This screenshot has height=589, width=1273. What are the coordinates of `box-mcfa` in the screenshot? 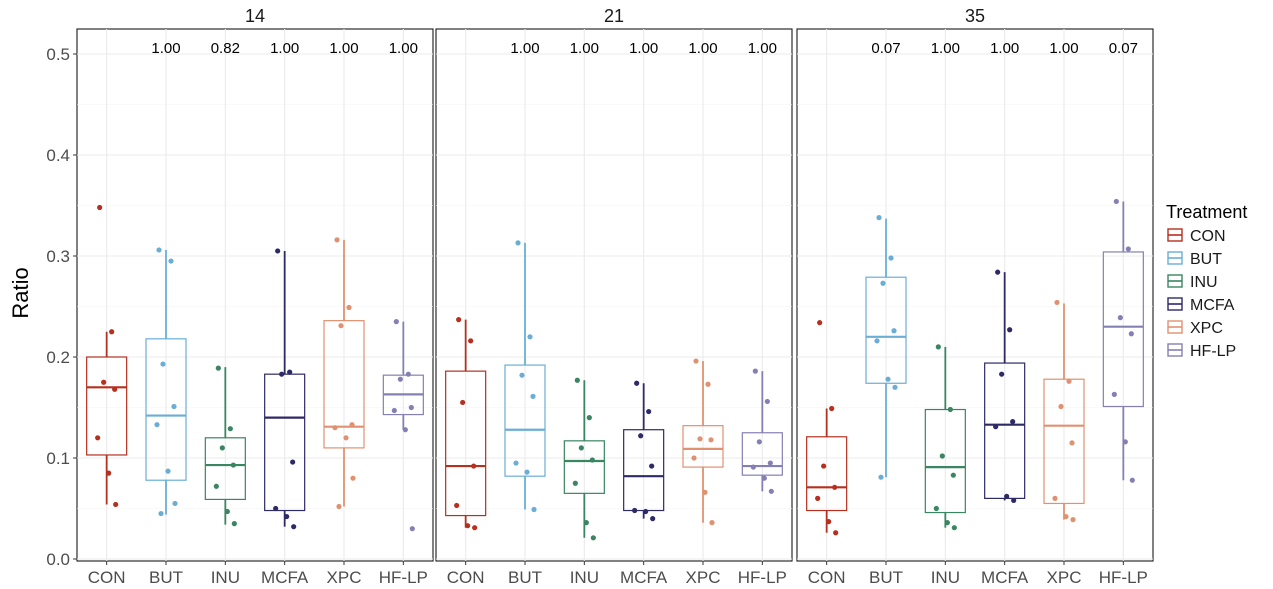 It's located at (1005, 386).